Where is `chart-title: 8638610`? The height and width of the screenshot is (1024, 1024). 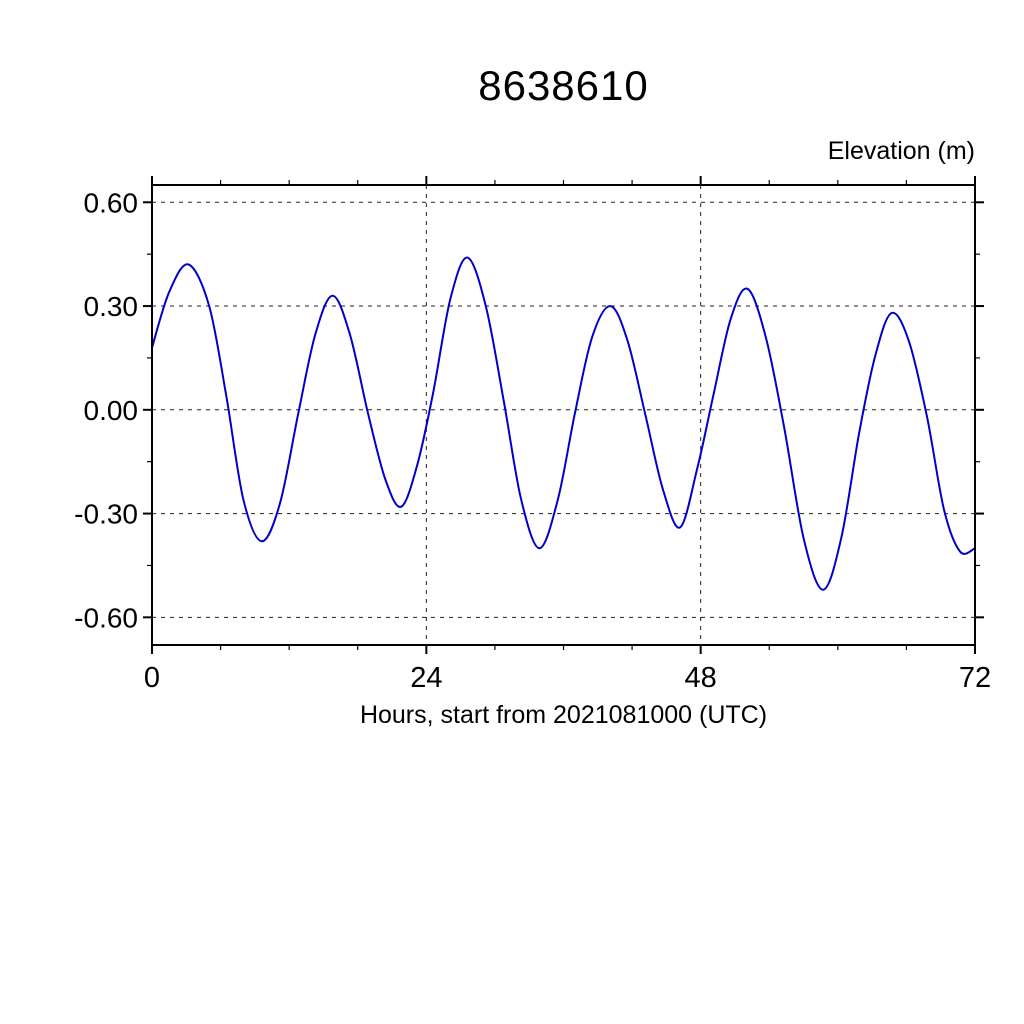 chart-title: 8638610 is located at coordinates (563, 85).